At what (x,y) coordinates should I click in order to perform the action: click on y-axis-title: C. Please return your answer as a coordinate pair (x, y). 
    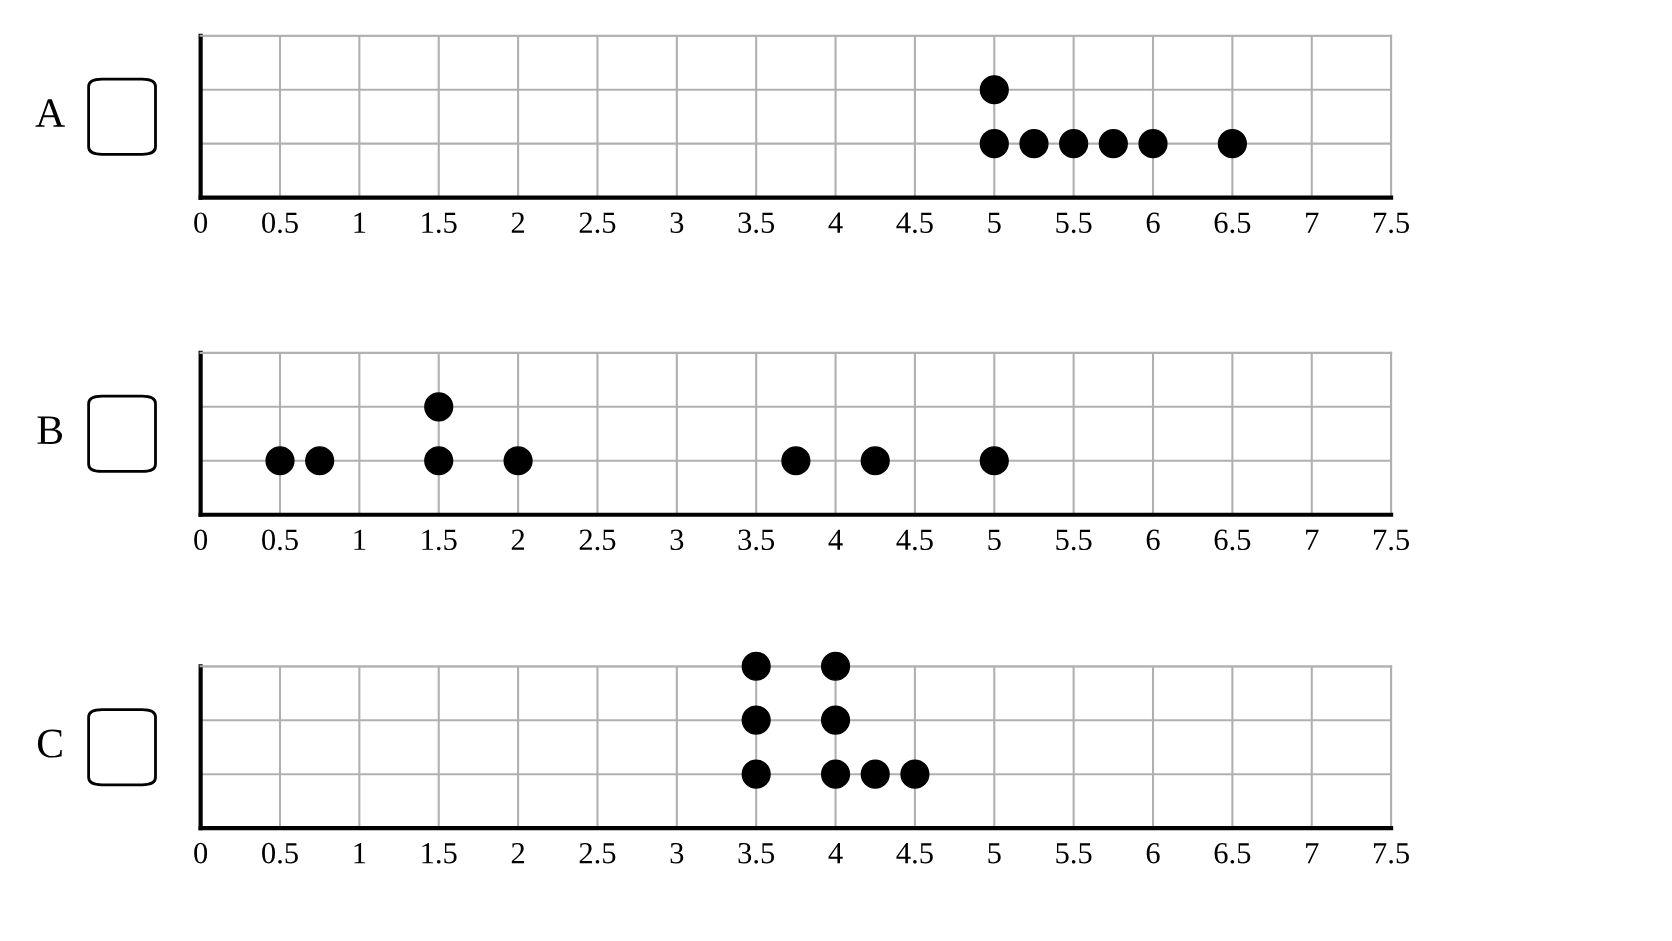
    Looking at the image, I should click on (49, 743).